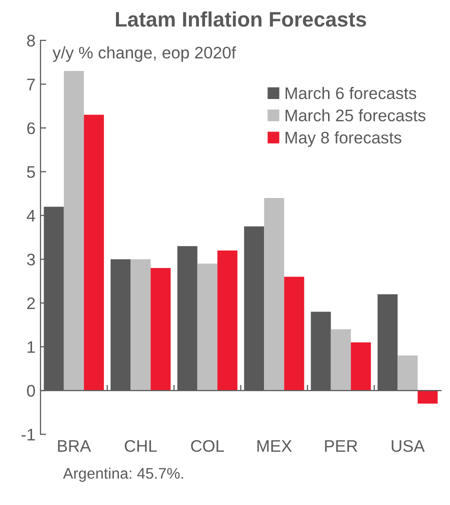  Describe the element at coordinates (351, 93) in the screenshot. I see `legend-label: March 6 forecasts` at that location.